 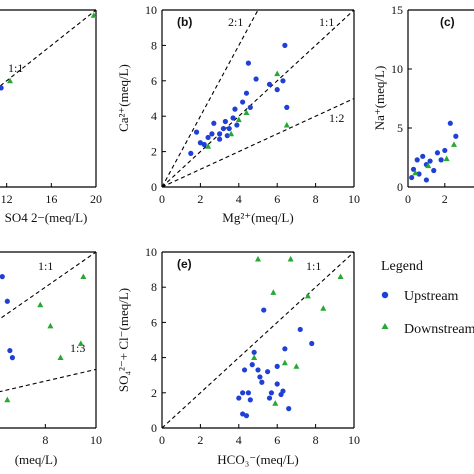 I want to click on panel-d-partial: 8 10 1:1 1:3 (meq/L), so click(x=51, y=359).